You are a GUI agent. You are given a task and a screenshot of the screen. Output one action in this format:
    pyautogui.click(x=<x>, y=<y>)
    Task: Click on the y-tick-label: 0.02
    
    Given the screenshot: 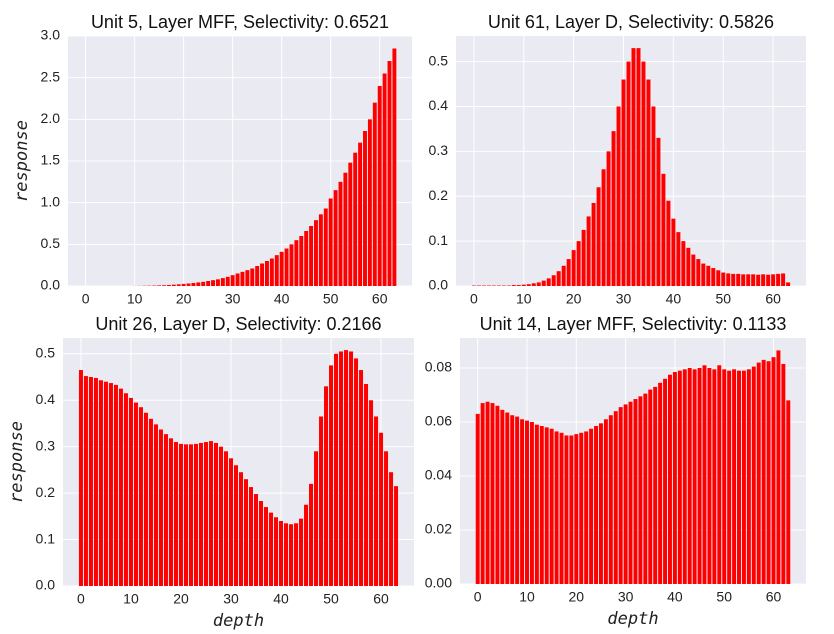 What is the action you would take?
    pyautogui.click(x=438, y=529)
    